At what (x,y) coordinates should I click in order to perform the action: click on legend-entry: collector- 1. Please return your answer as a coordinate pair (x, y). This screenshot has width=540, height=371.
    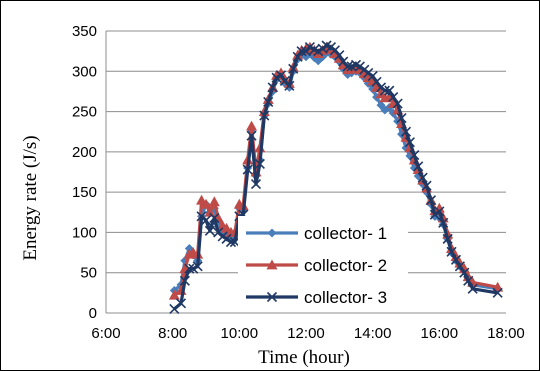
    Looking at the image, I should click on (316, 233).